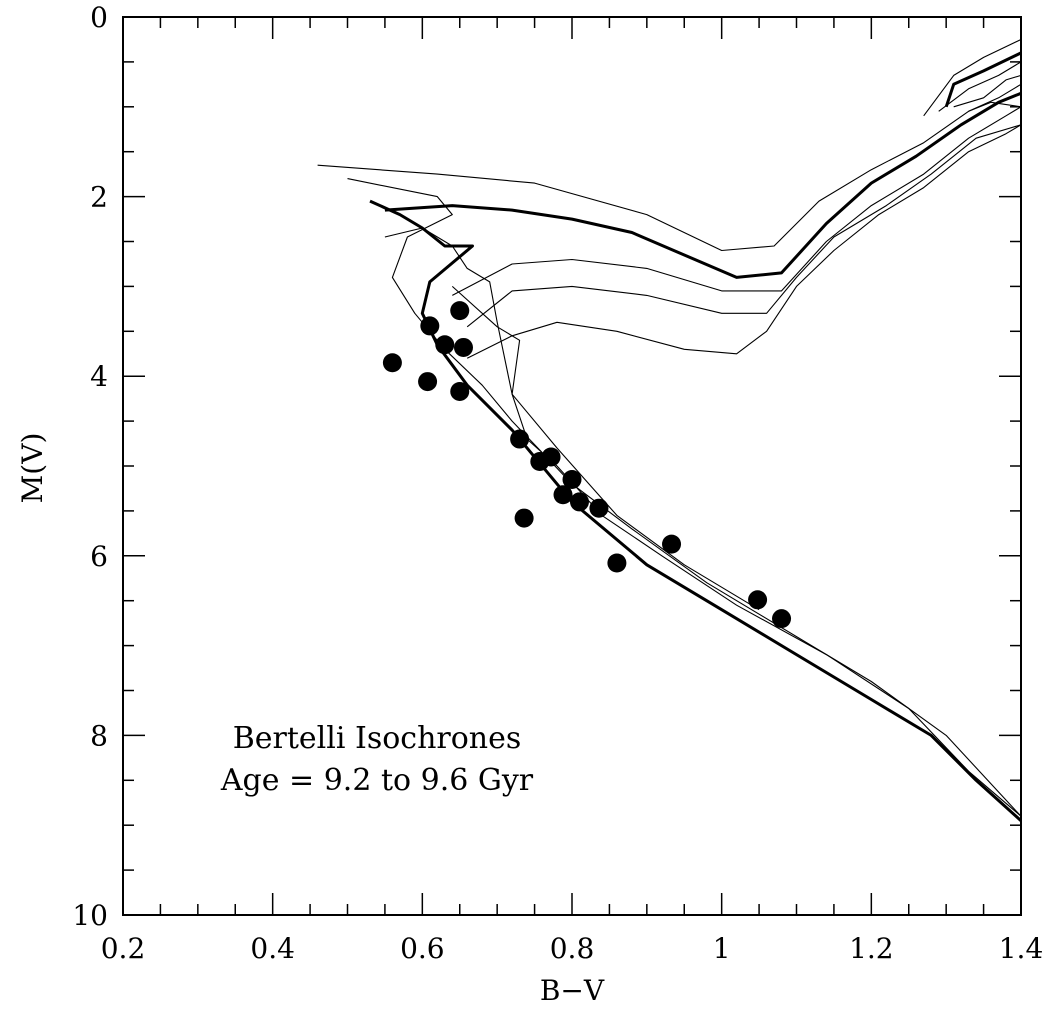 The height and width of the screenshot is (1011, 1055). I want to click on x-tick-label: 0.4, so click(272, 948).